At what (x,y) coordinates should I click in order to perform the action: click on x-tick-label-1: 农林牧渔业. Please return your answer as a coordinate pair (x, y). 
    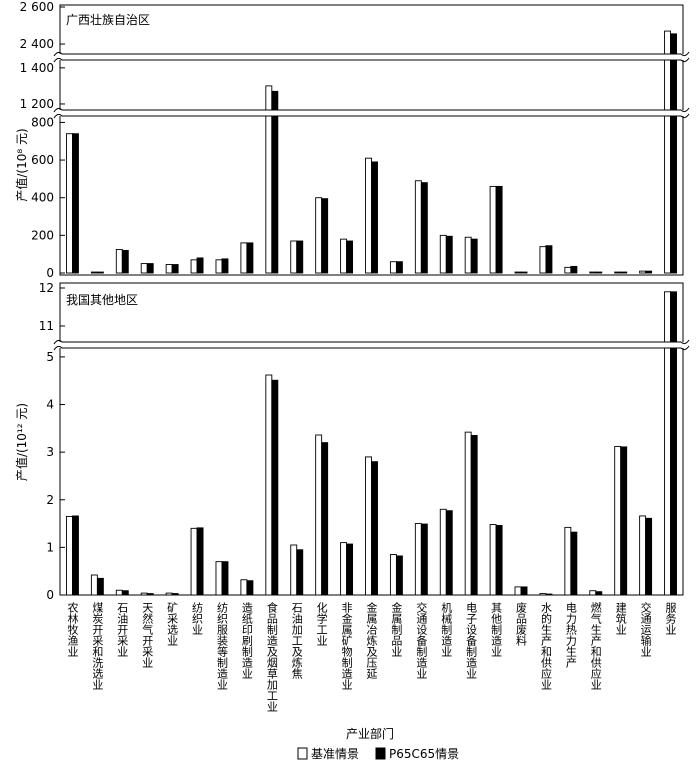
    Looking at the image, I should click on (72, 629).